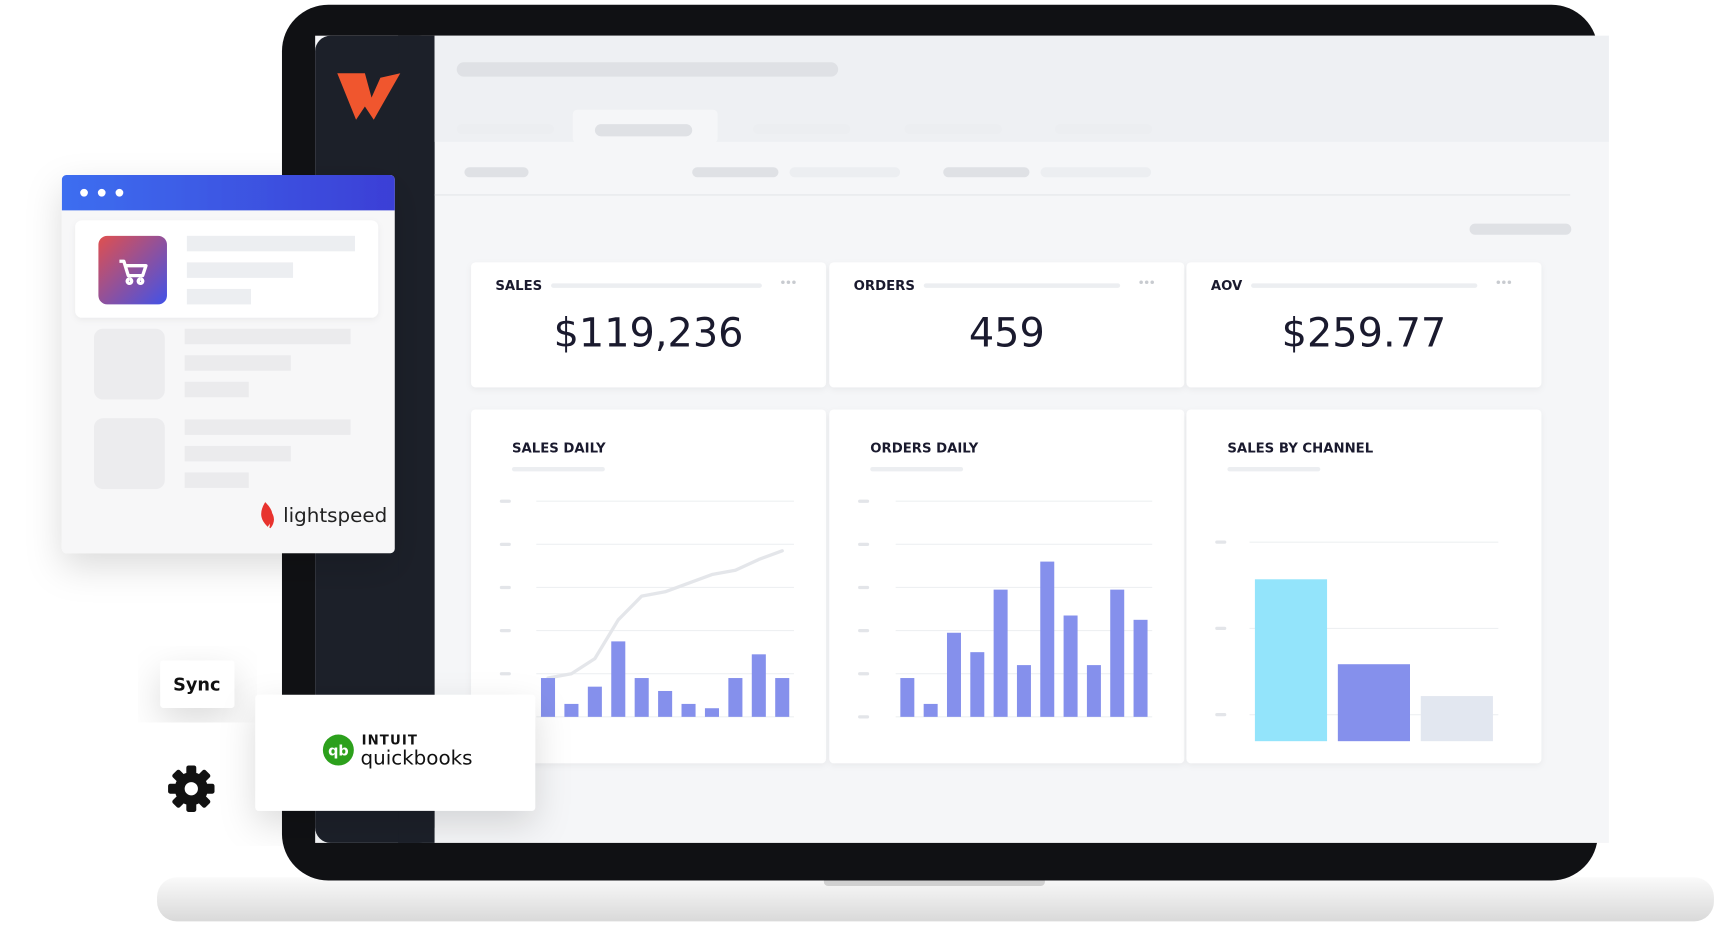  What do you see at coordinates (390, 740) in the screenshot?
I see `intuit-logo: INTUIT` at bounding box center [390, 740].